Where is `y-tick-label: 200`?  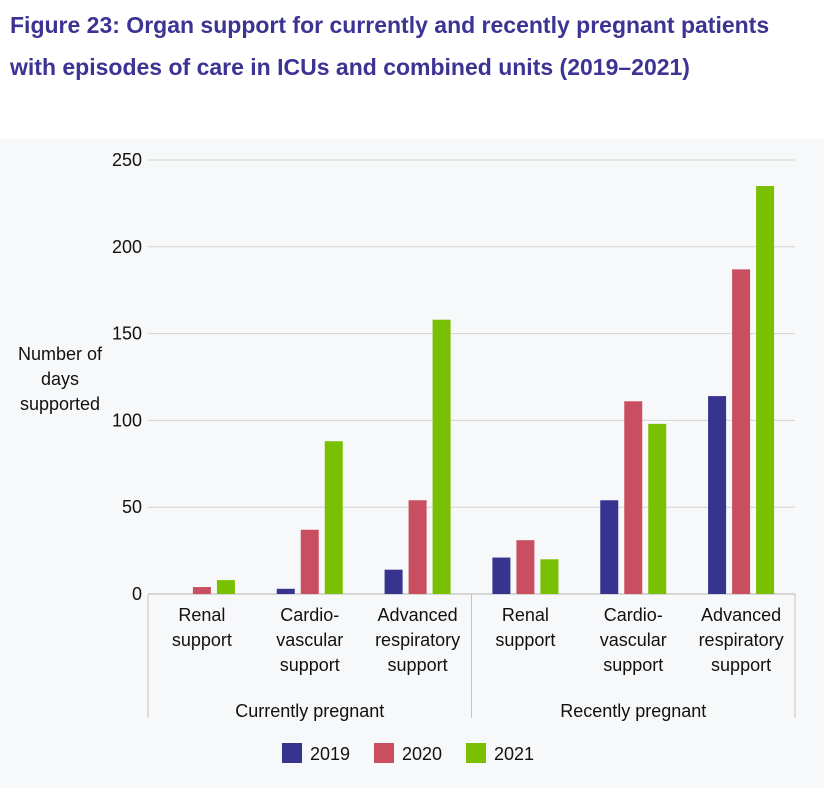
y-tick-label: 200 is located at coordinates (127, 247).